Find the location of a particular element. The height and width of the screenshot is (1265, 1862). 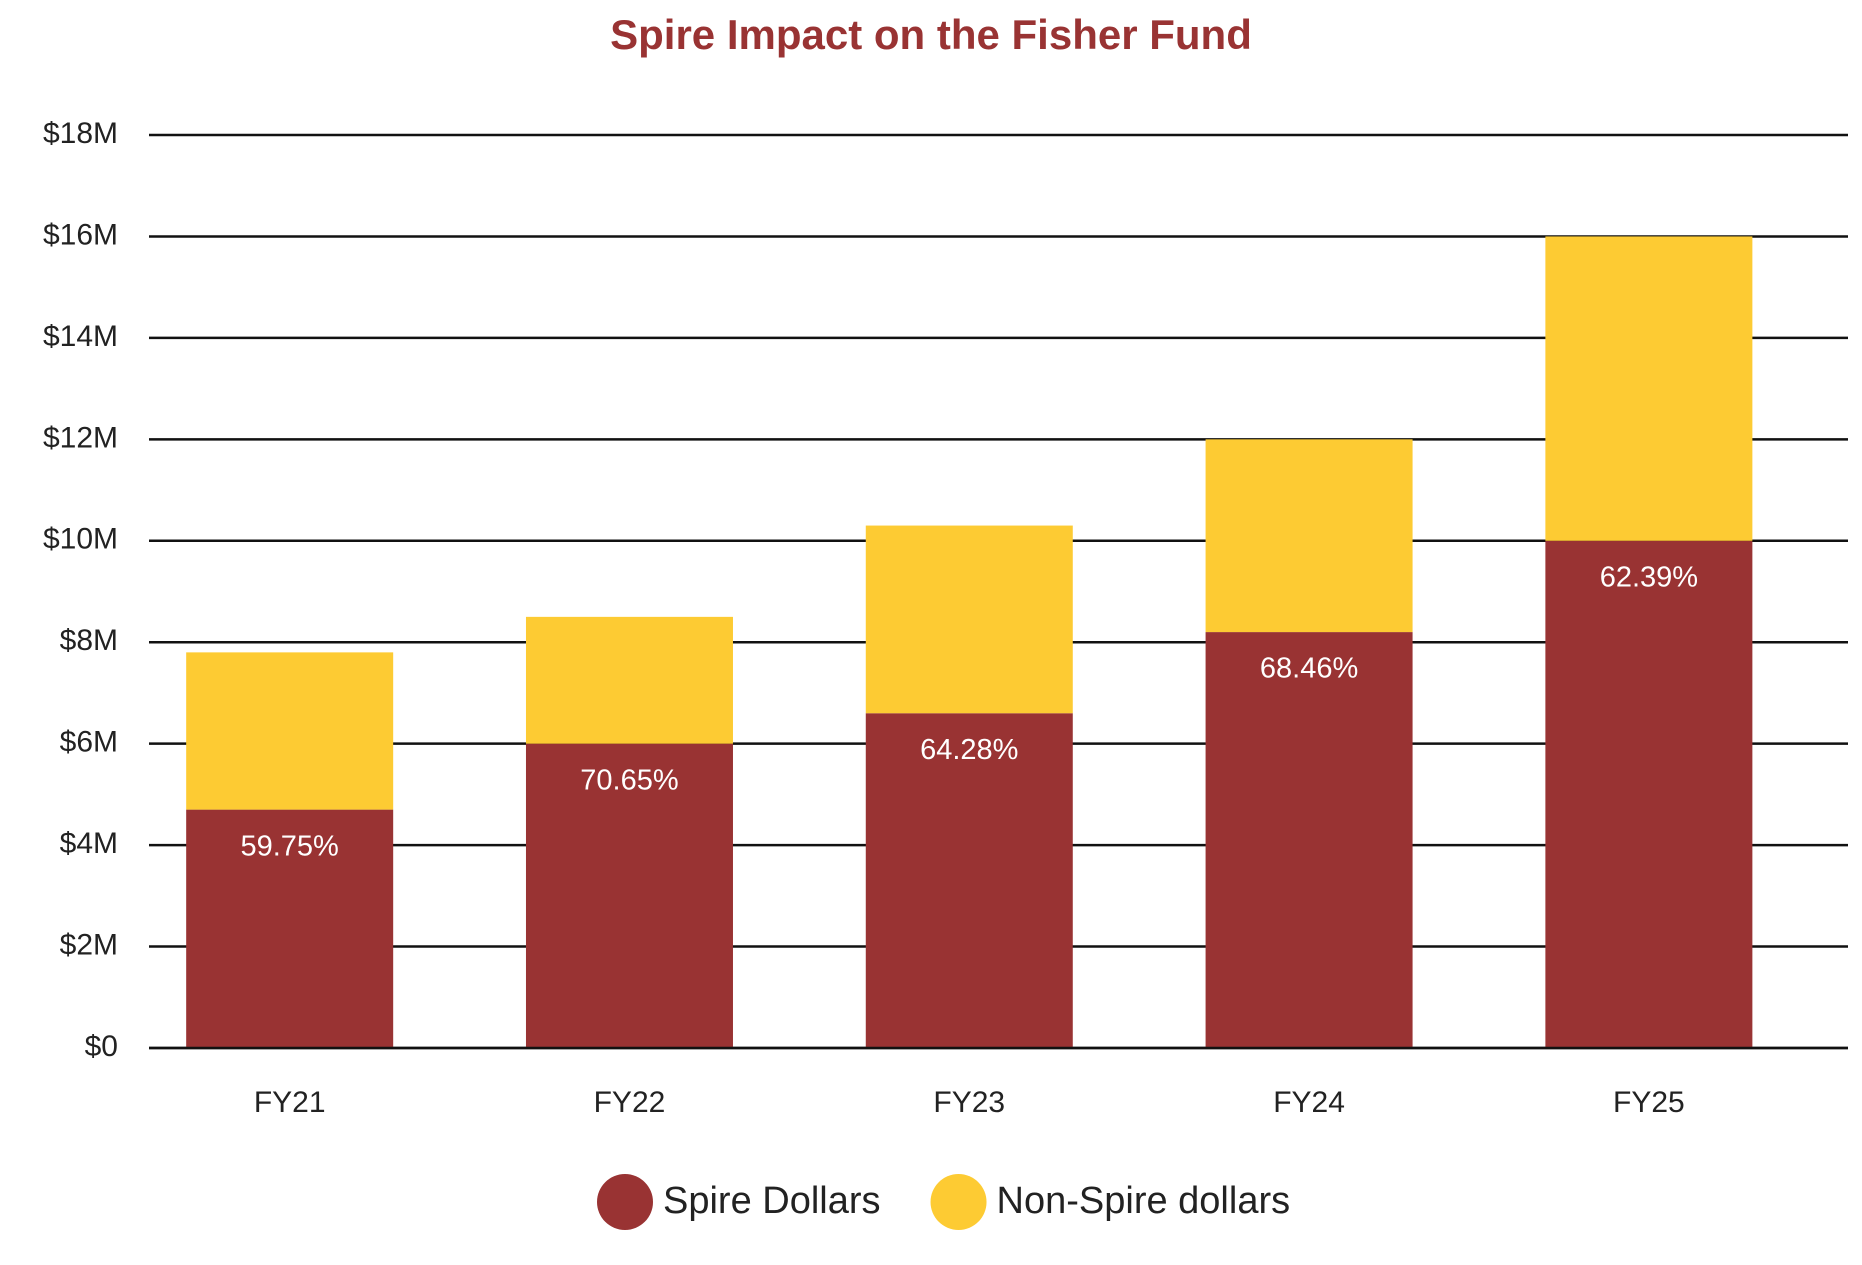

y-tick-label: $4M is located at coordinates (89, 843).